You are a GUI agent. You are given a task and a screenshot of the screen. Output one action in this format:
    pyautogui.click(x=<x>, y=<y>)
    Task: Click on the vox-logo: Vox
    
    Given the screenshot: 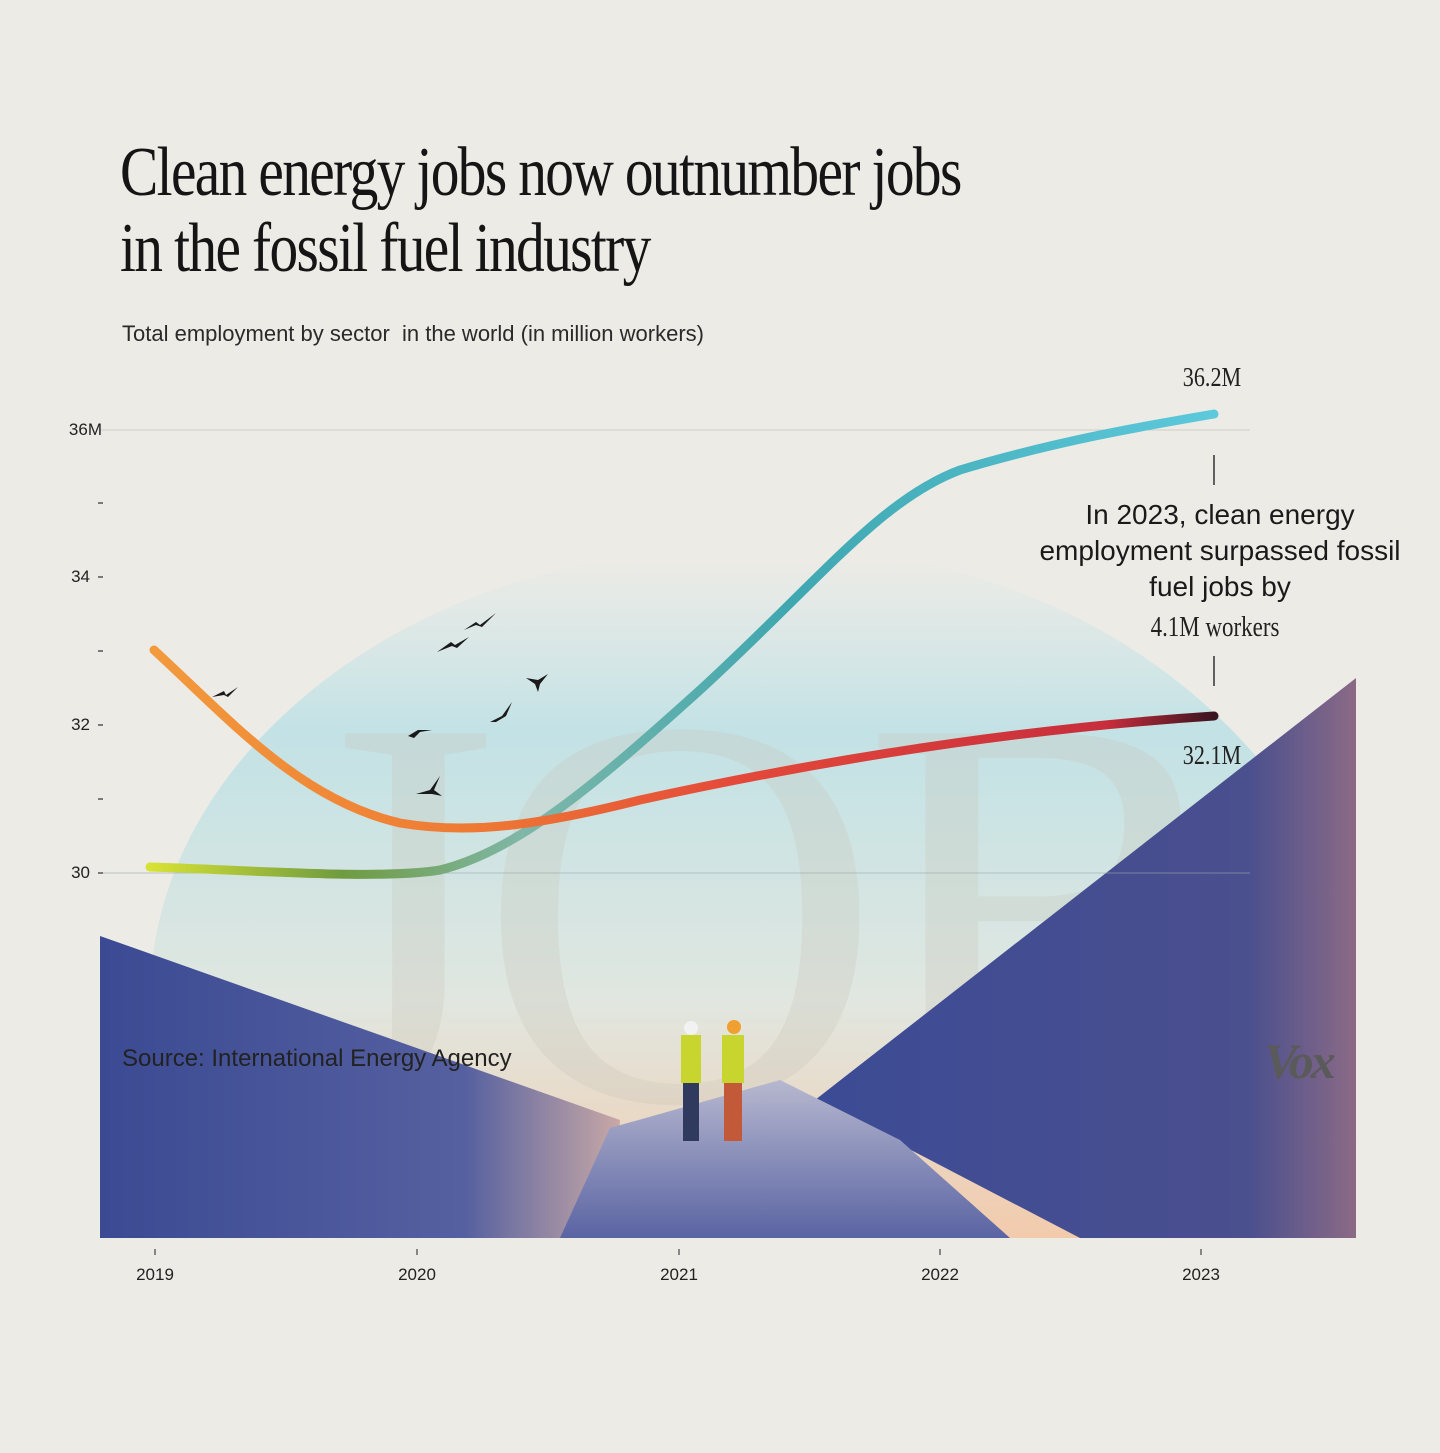 What is the action you would take?
    pyautogui.click(x=1300, y=1061)
    